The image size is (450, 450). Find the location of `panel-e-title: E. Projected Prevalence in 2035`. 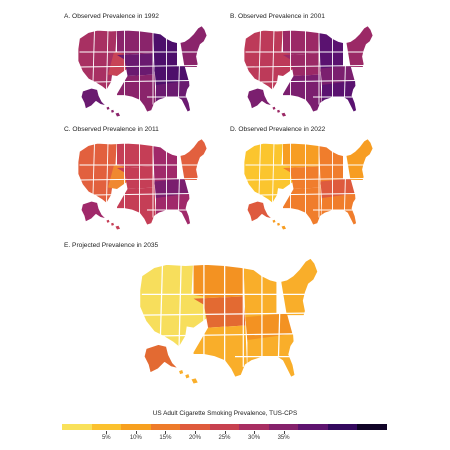

panel-e-title: E. Projected Prevalence in 2035 is located at coordinates (111, 245).